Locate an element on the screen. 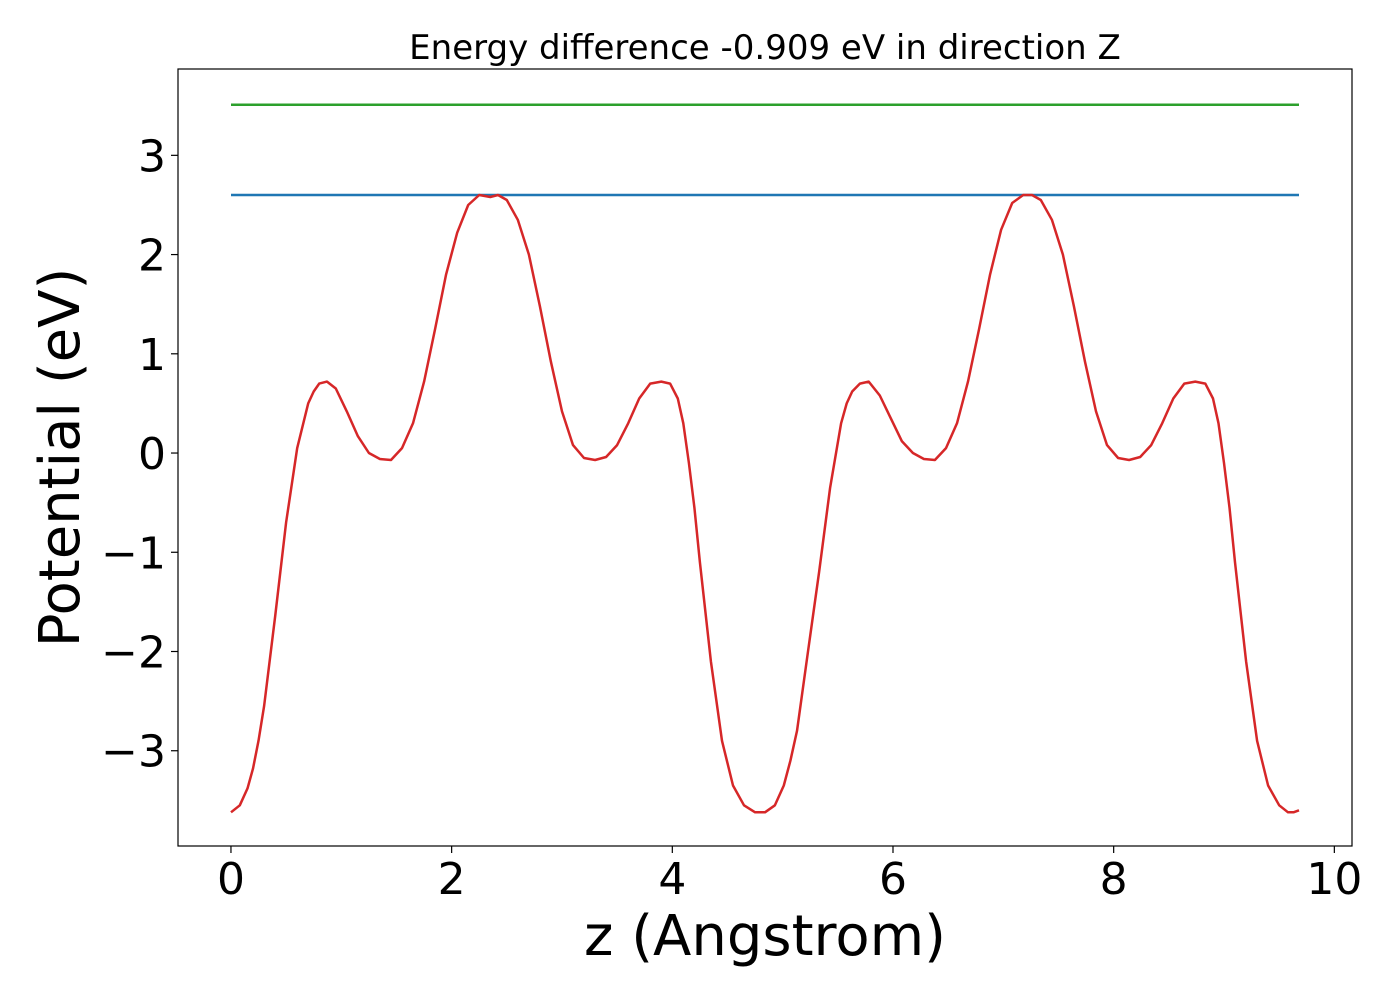 The width and height of the screenshot is (1400, 1000). x-axis-label: z (Angstrom) is located at coordinates (765, 936).